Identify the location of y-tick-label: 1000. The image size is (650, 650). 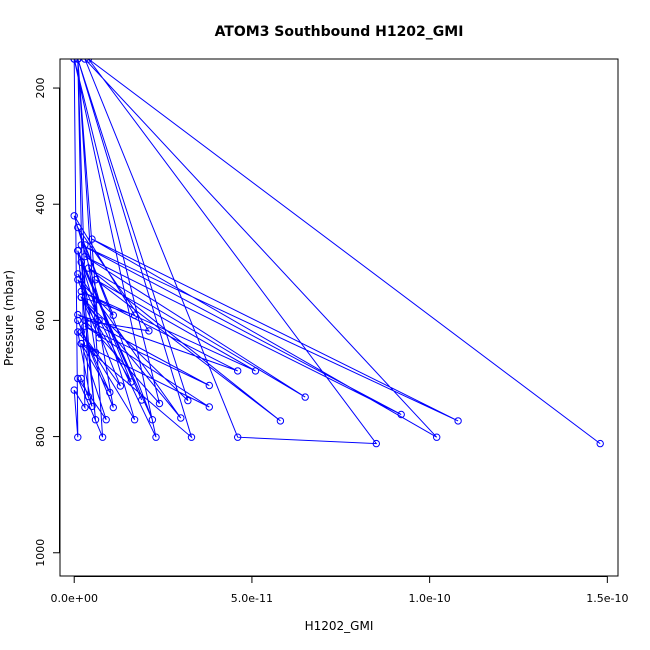
(40, 553).